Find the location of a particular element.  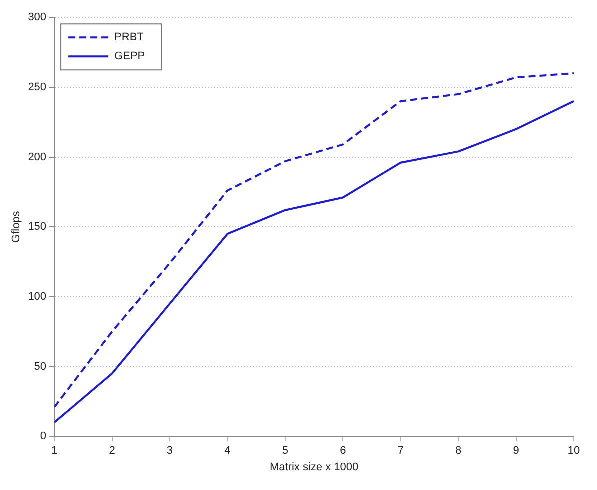

y-tick-label: 100 is located at coordinates (37, 296).